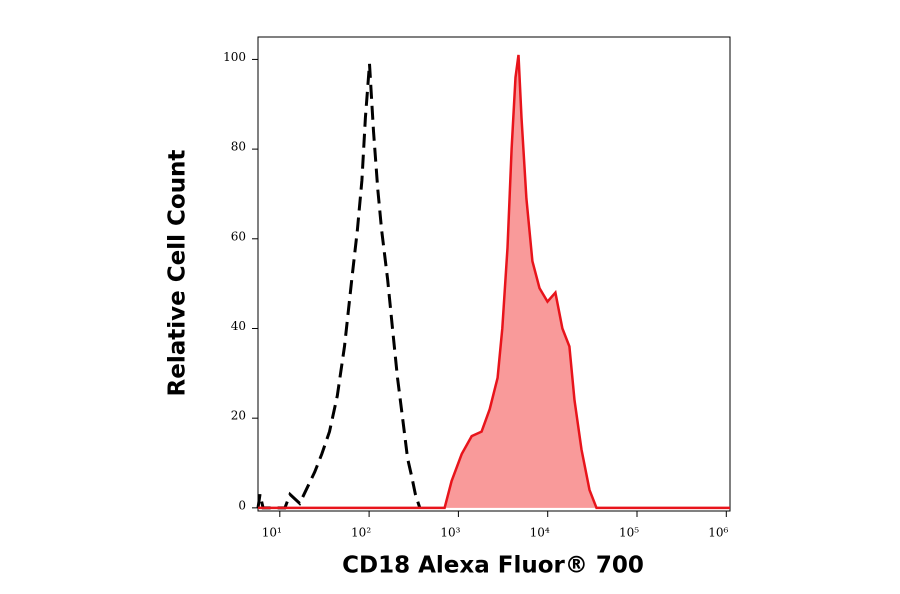  I want to click on x-tick-label: 10⁶, so click(718, 533).